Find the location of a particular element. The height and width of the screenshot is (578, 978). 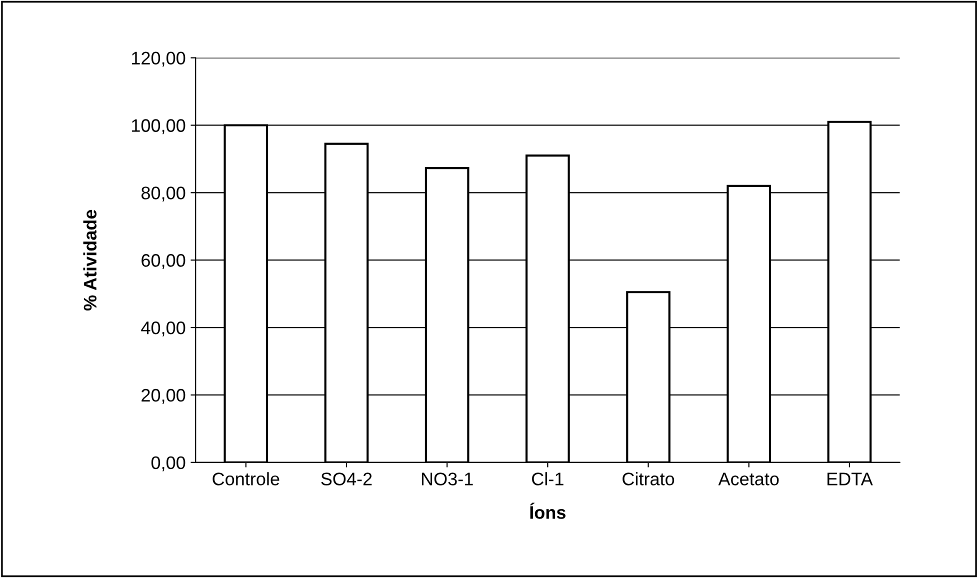

x-axis-title: Íons is located at coordinates (548, 510).